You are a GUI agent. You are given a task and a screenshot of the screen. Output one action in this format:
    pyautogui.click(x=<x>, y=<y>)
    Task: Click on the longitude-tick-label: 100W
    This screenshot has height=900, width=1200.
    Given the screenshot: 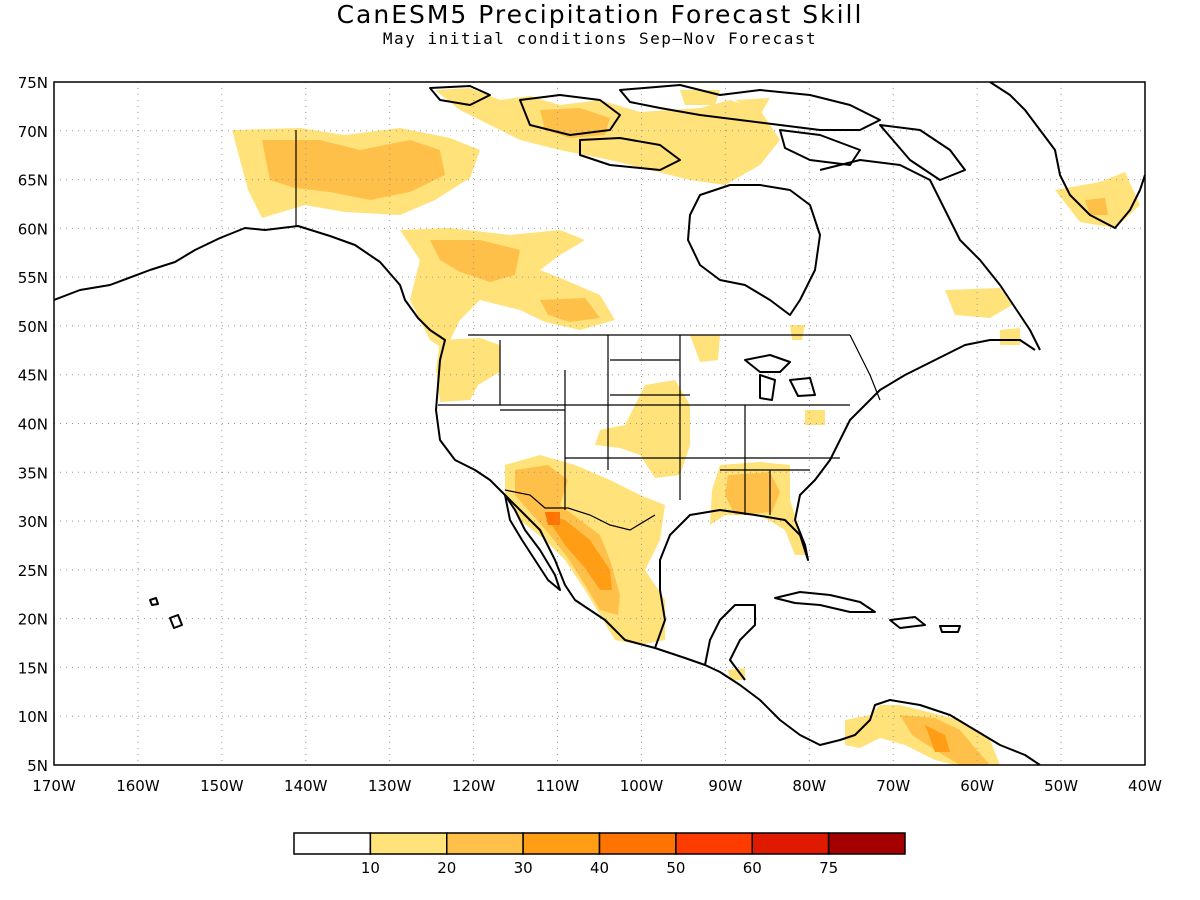 What is the action you would take?
    pyautogui.click(x=642, y=786)
    